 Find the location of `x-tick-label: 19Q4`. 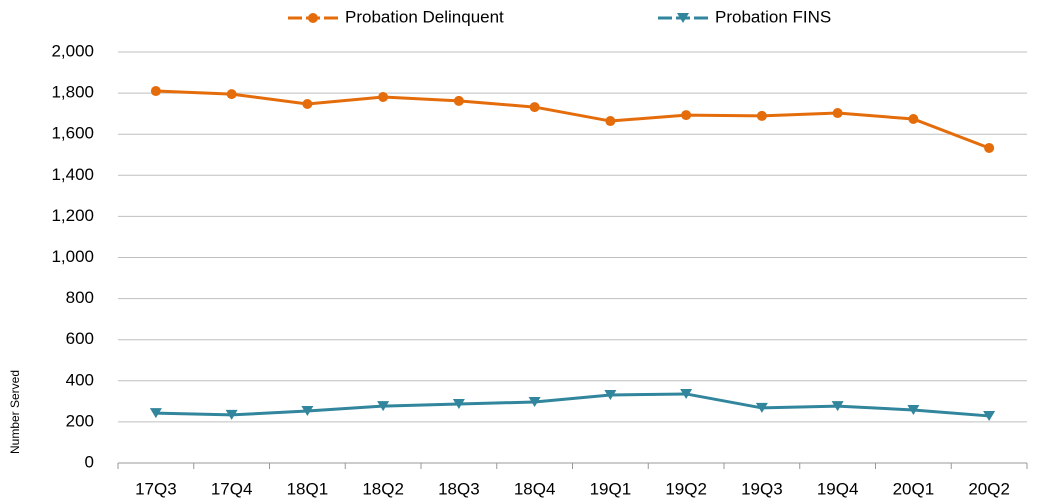

x-tick-label: 19Q4 is located at coordinates (838, 488).